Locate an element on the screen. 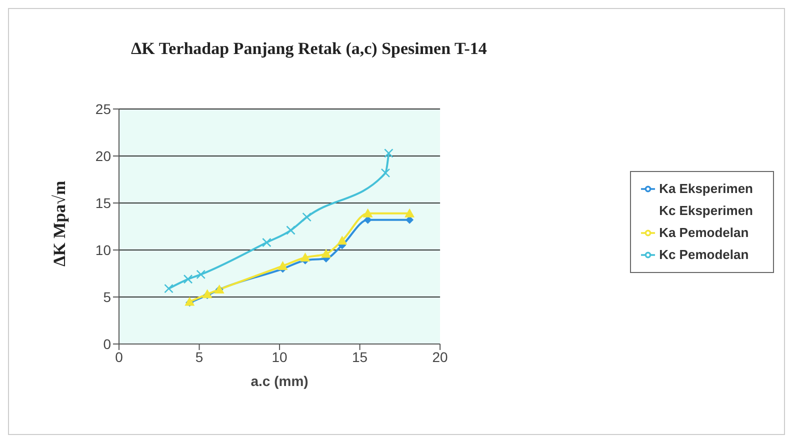 The width and height of the screenshot is (795, 443). x-tick-label: 5 is located at coordinates (199, 356).